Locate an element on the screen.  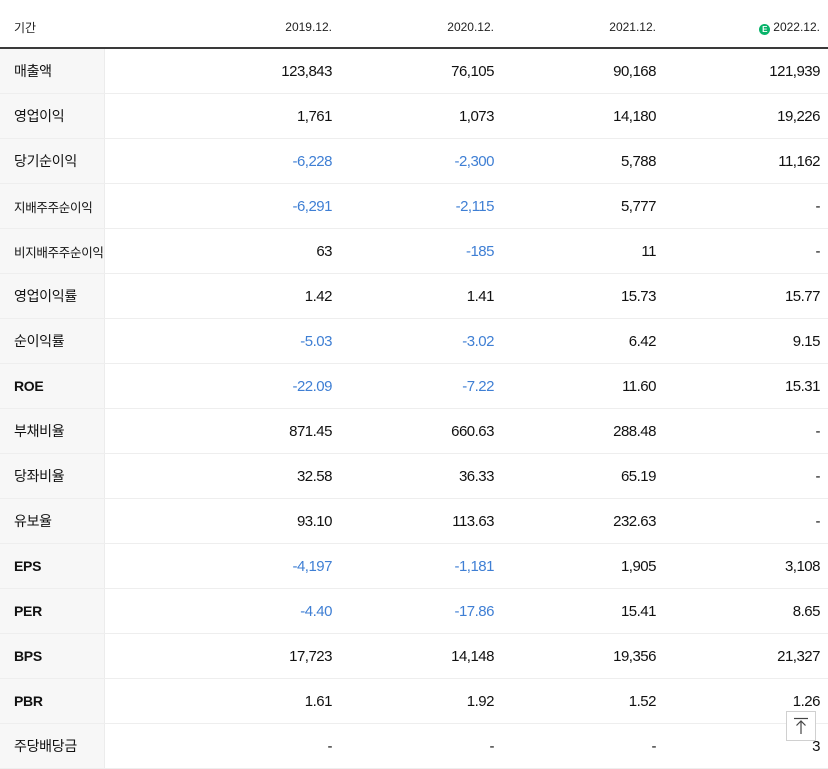
value-cell: 1.41 is located at coordinates (421, 296).